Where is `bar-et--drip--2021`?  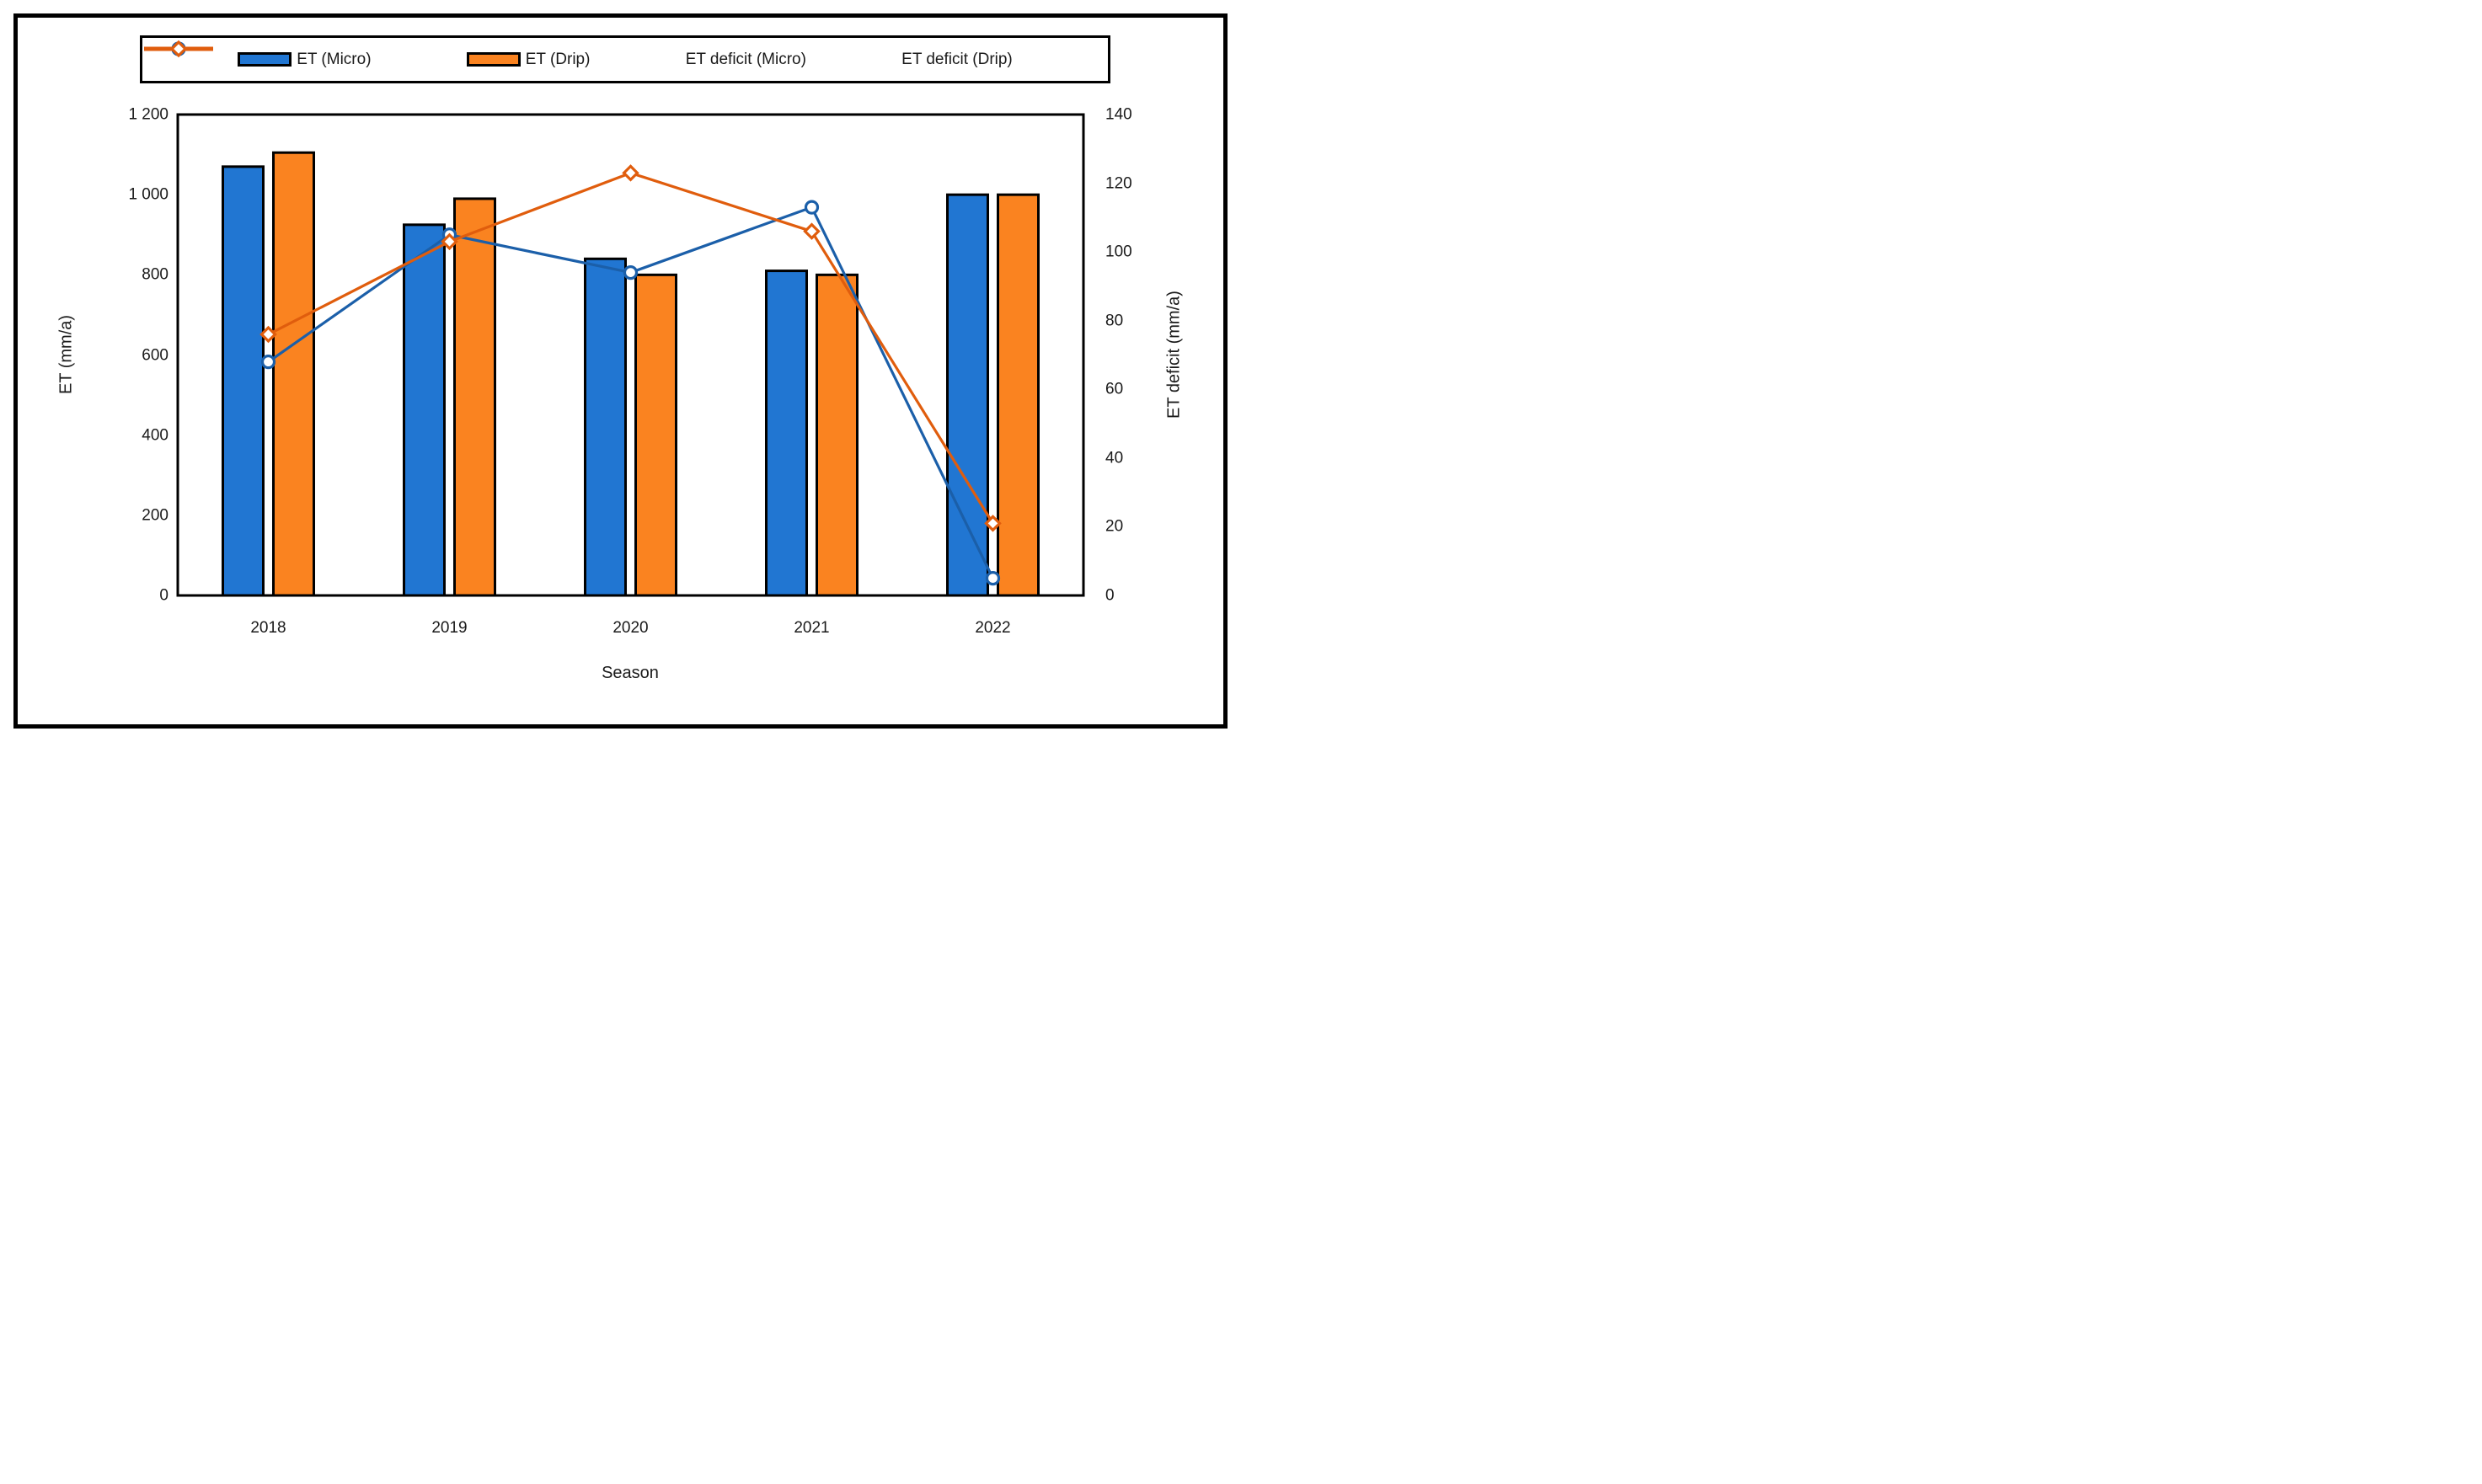
bar-et--drip--2021 is located at coordinates (837, 435).